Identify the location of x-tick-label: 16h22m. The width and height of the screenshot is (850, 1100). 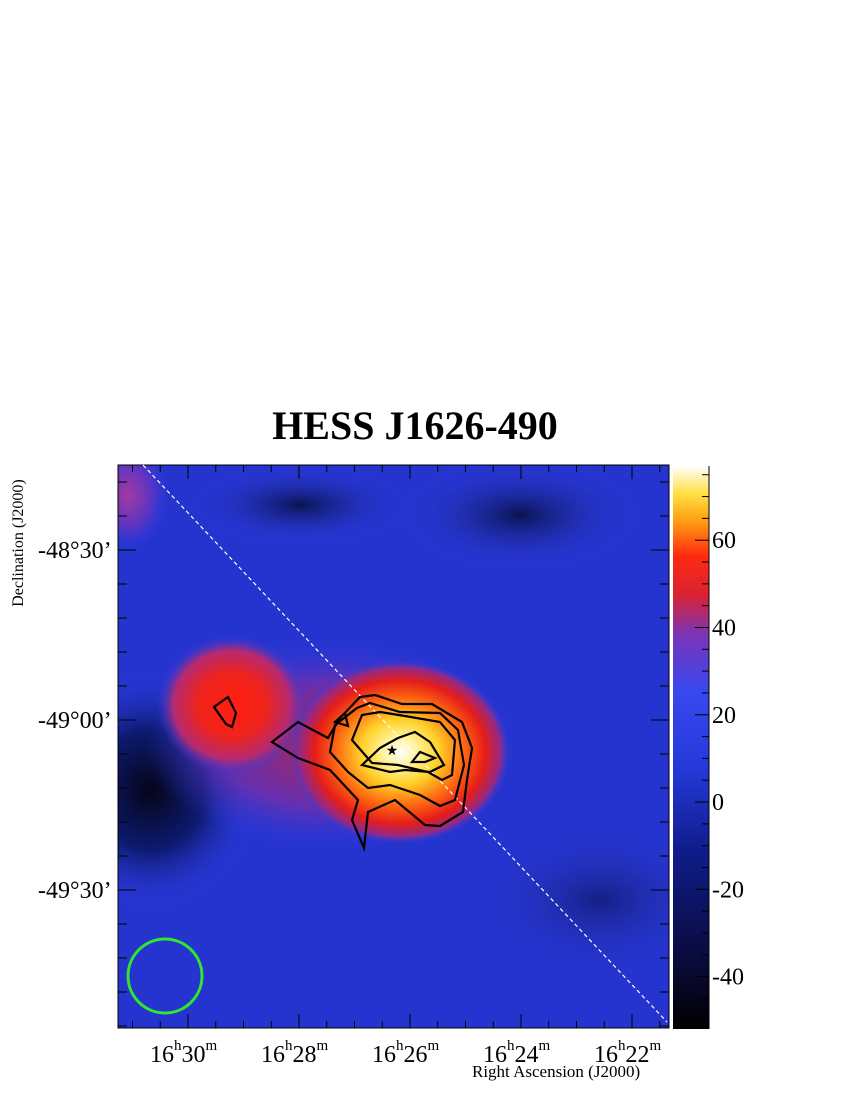
(628, 1053).